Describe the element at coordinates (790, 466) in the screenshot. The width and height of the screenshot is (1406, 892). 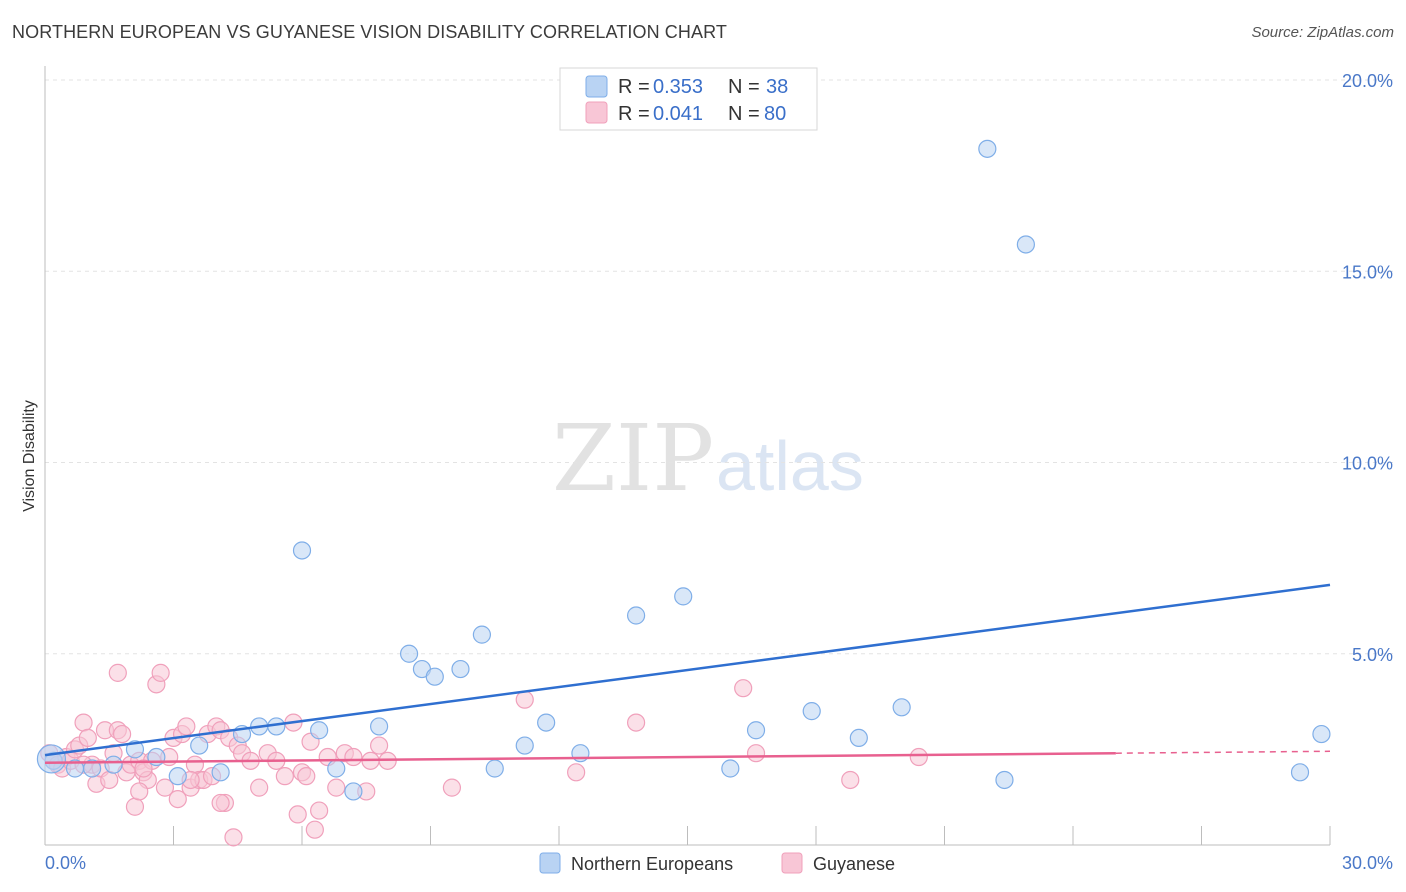
I see `watermark-atlas: atlas` at that location.